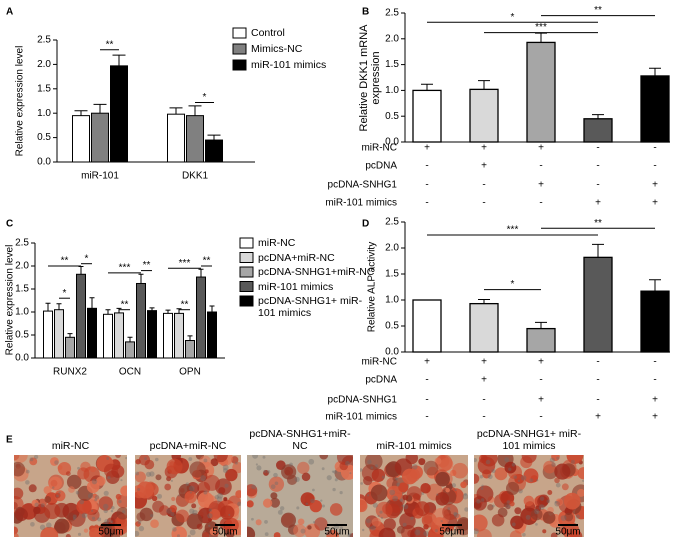 The width and height of the screenshot is (677, 547). What do you see at coordinates (363, 400) in the screenshot?
I see `condition-label: pcDNA-SNHG1` at bounding box center [363, 400].